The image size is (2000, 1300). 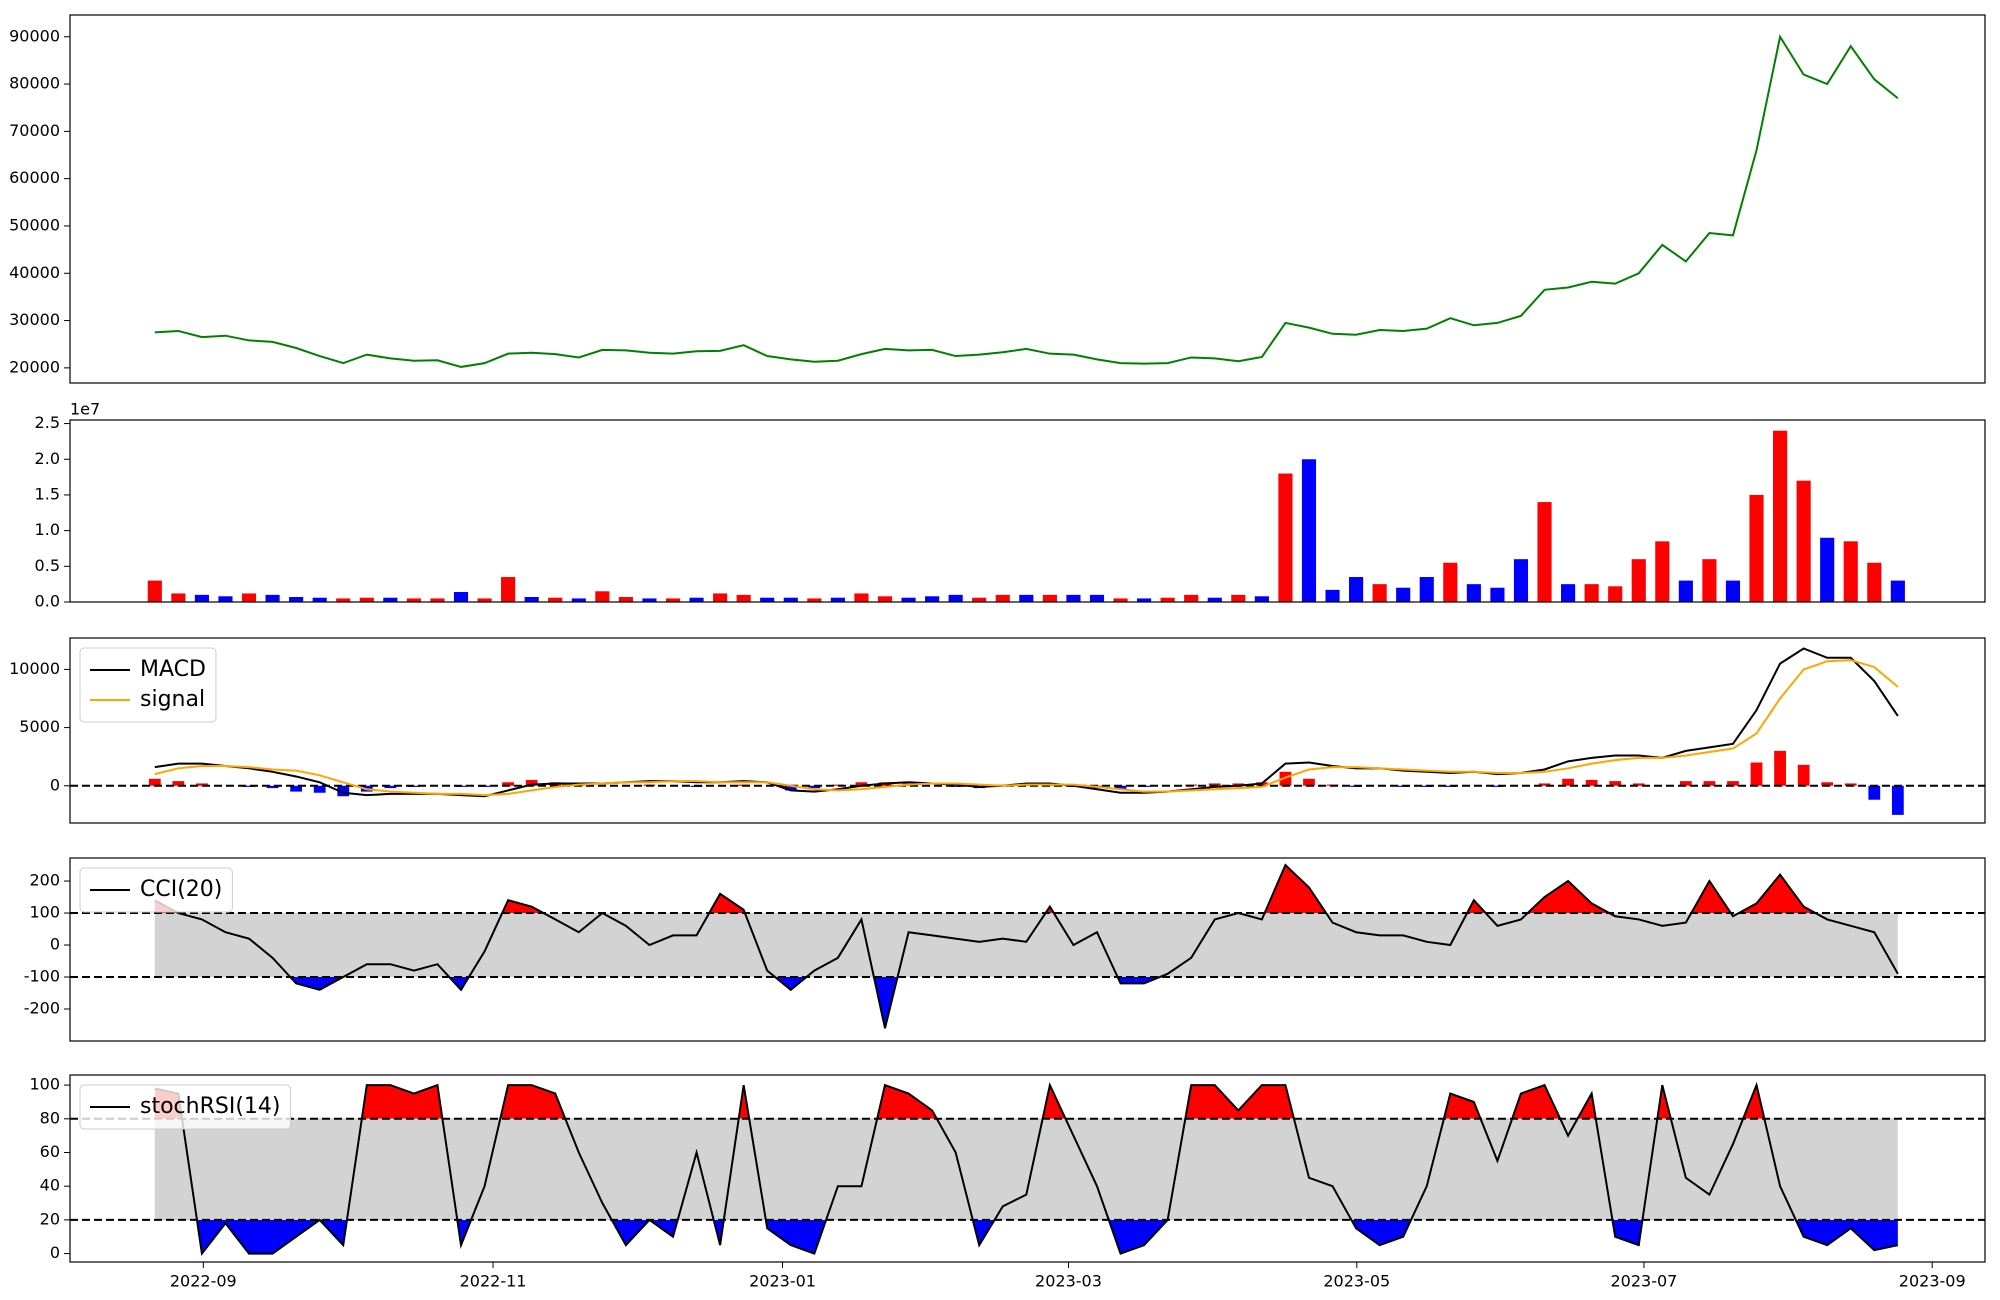 I want to click on y-tick-label: 30000, so click(x=34, y=319).